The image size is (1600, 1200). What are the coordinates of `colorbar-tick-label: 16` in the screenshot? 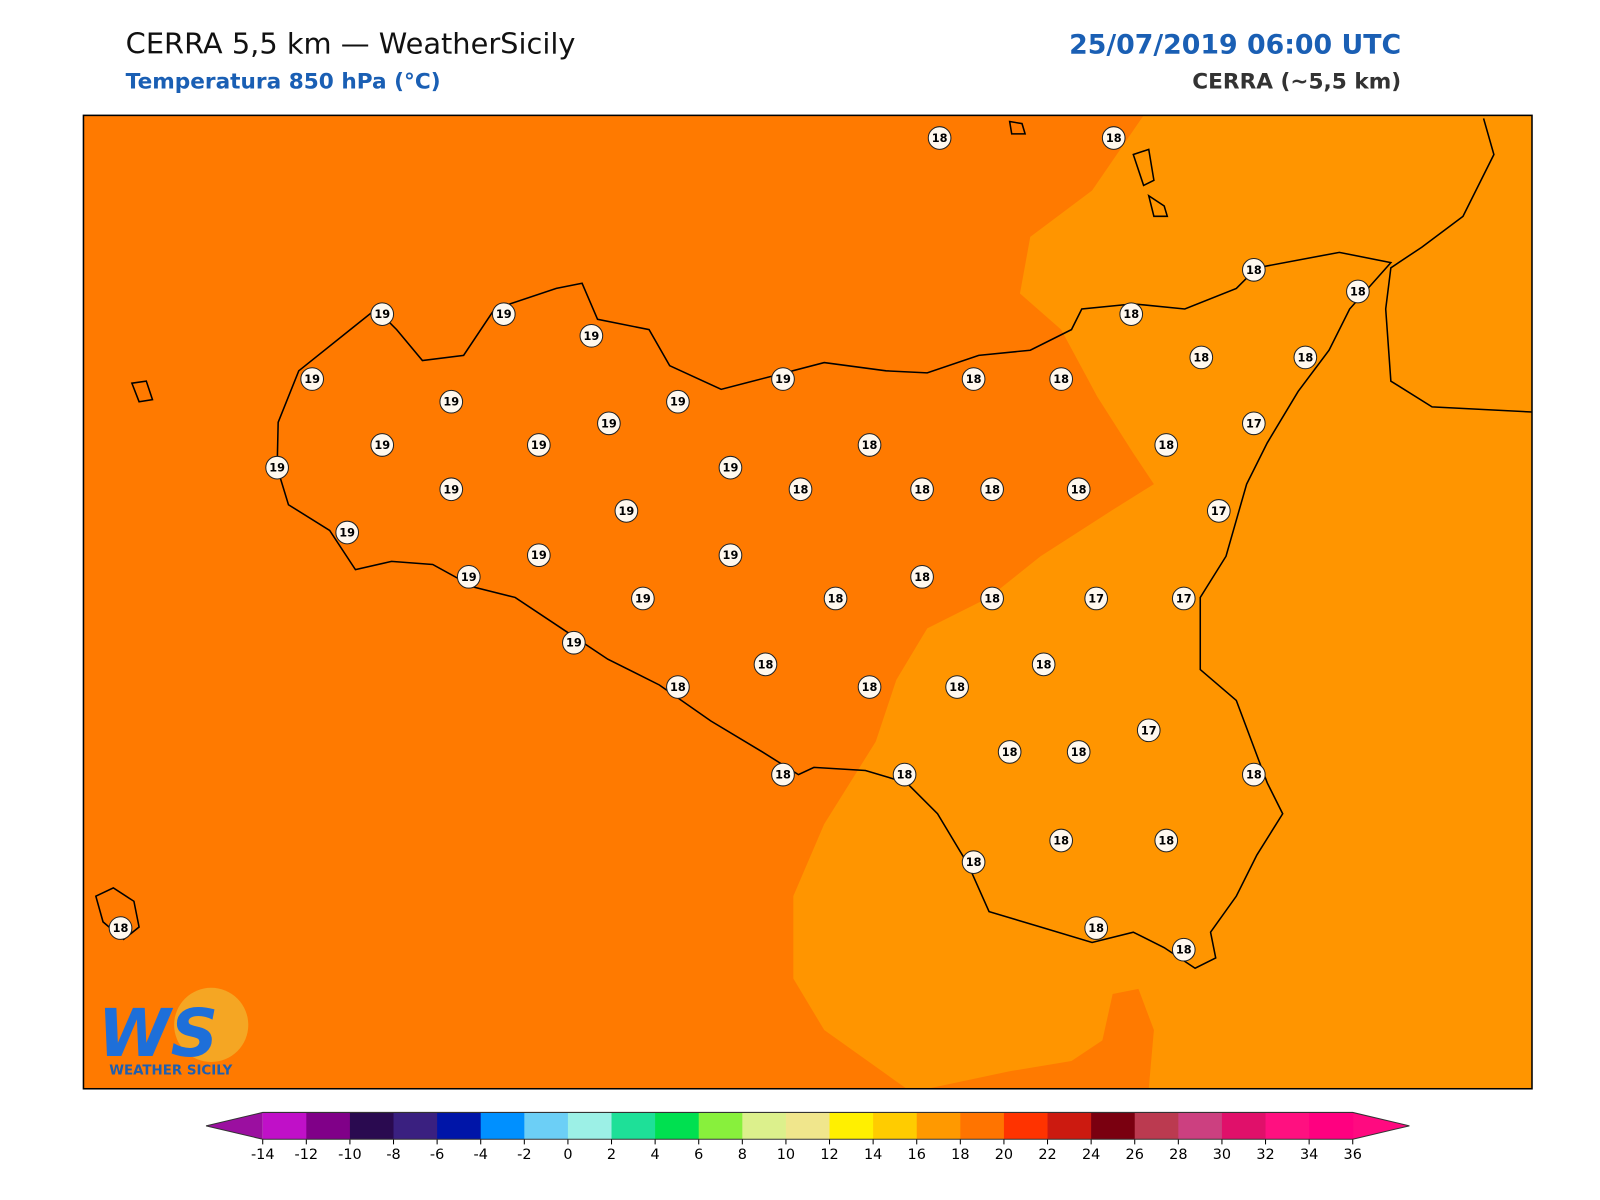 It's located at (917, 1155).